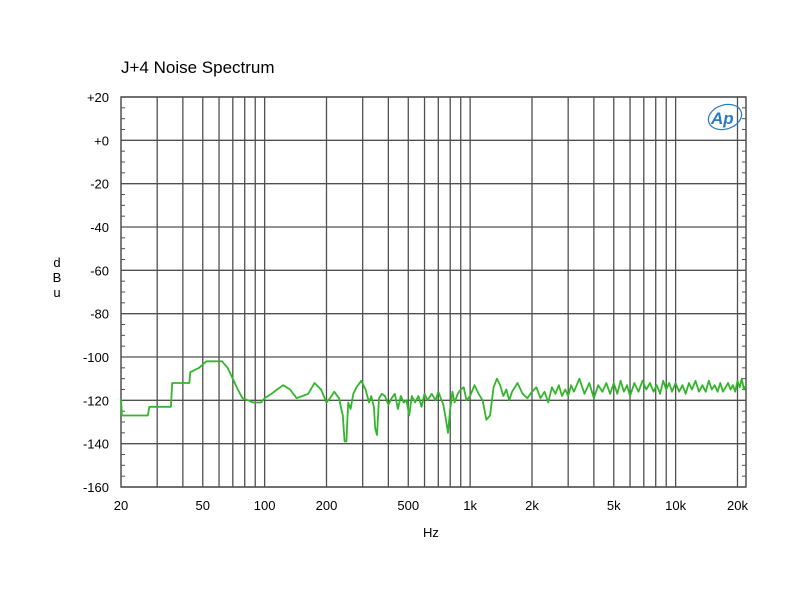 The image size is (800, 600). What do you see at coordinates (675, 505) in the screenshot?
I see `x-tick-label: 10k` at bounding box center [675, 505].